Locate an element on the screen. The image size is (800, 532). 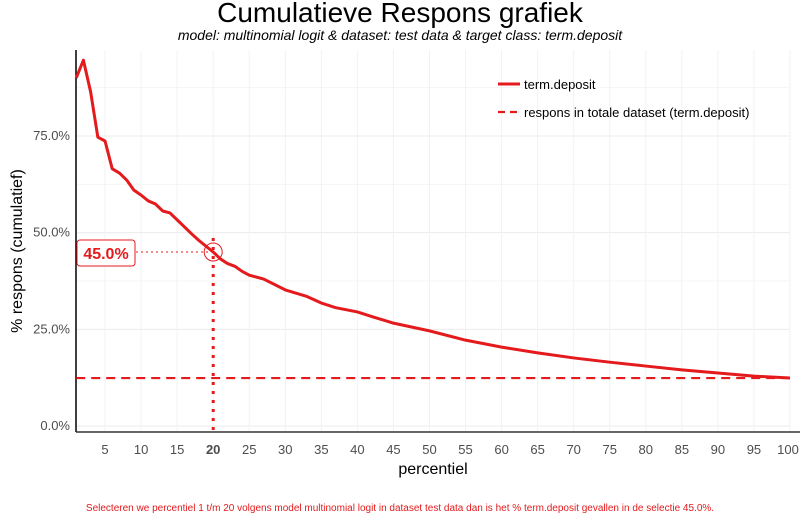
x-tick-label: 80 is located at coordinates (646, 449).